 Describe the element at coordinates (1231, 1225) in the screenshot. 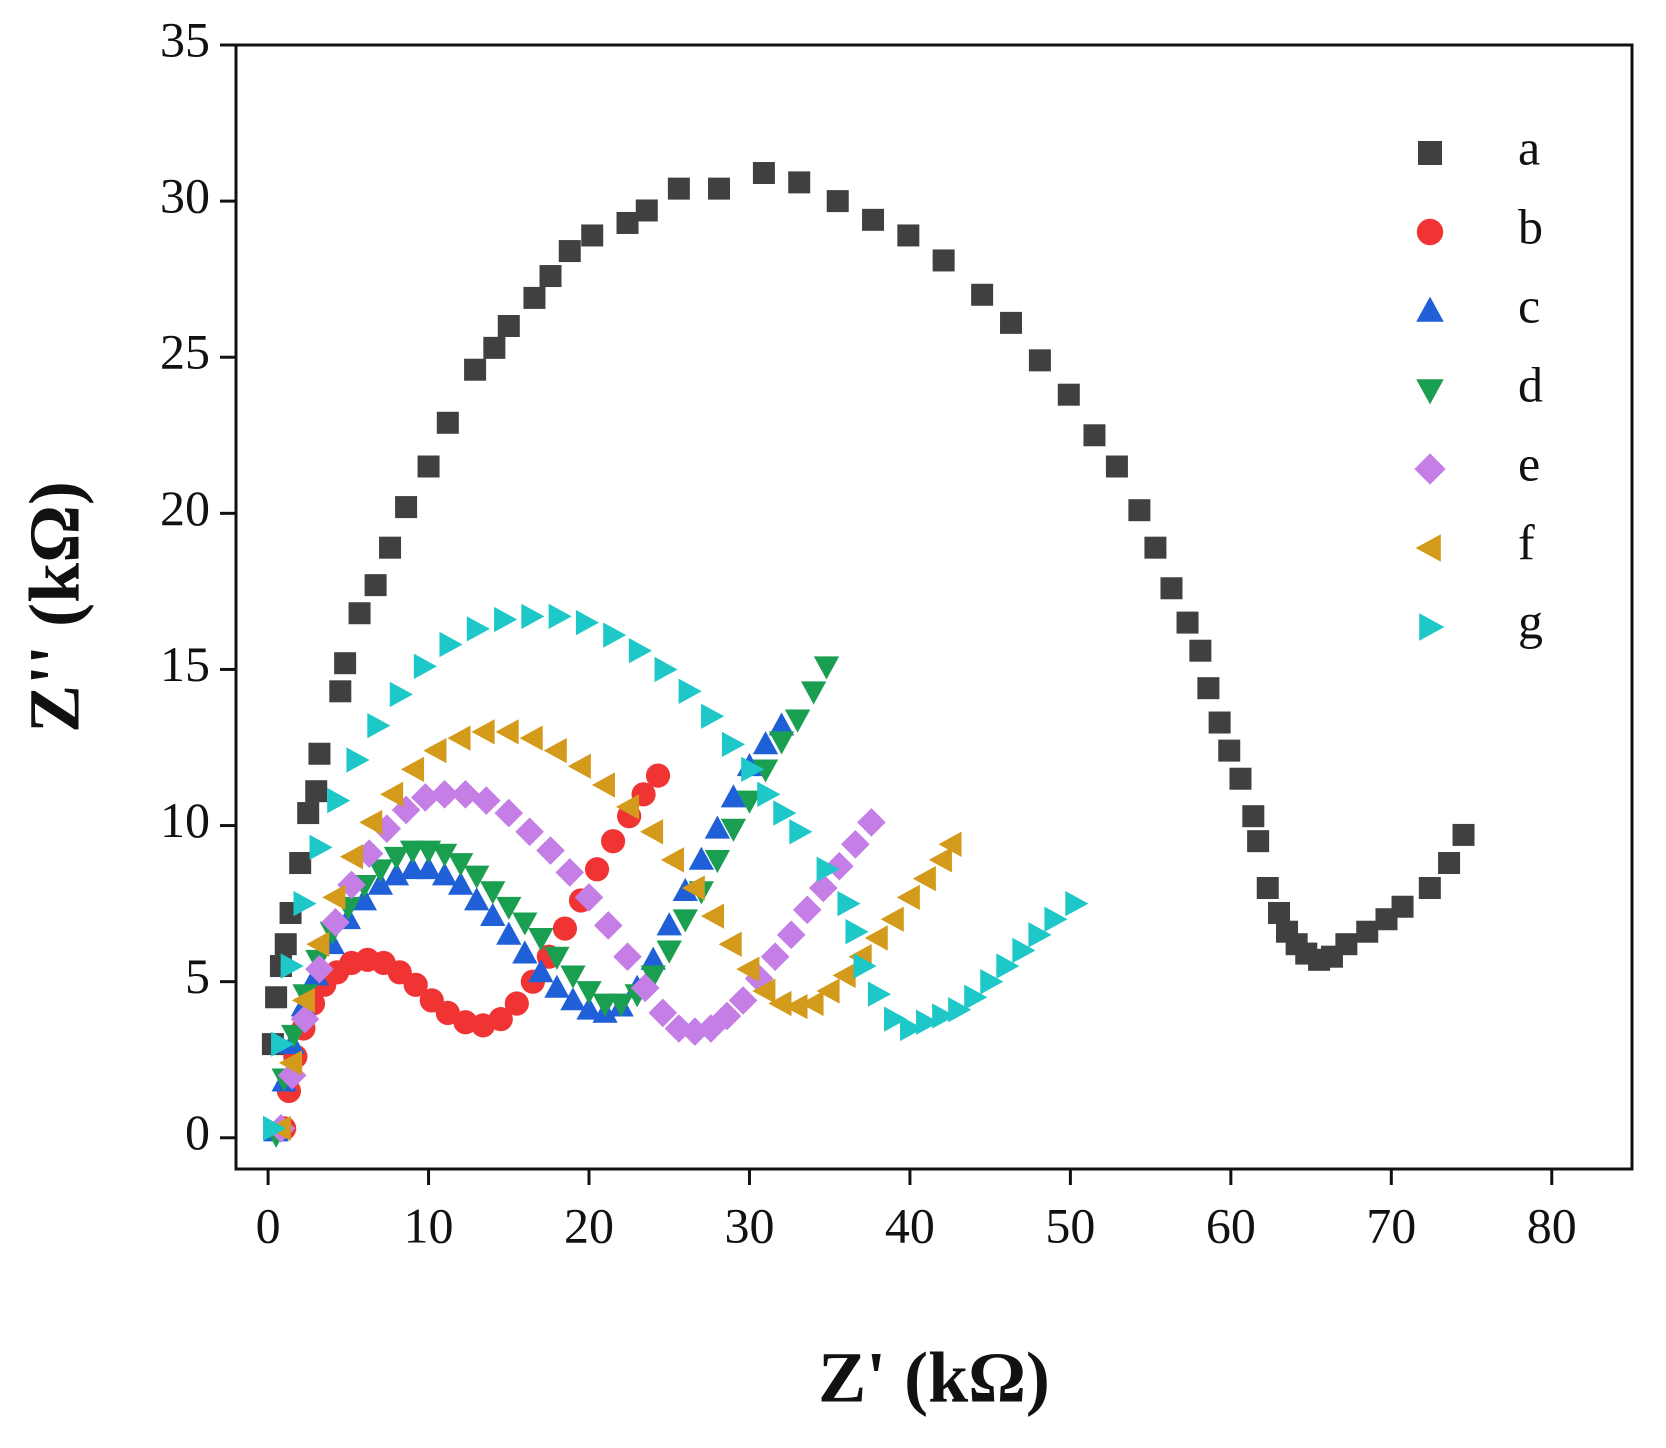

I see `x-tick-label: 60` at that location.